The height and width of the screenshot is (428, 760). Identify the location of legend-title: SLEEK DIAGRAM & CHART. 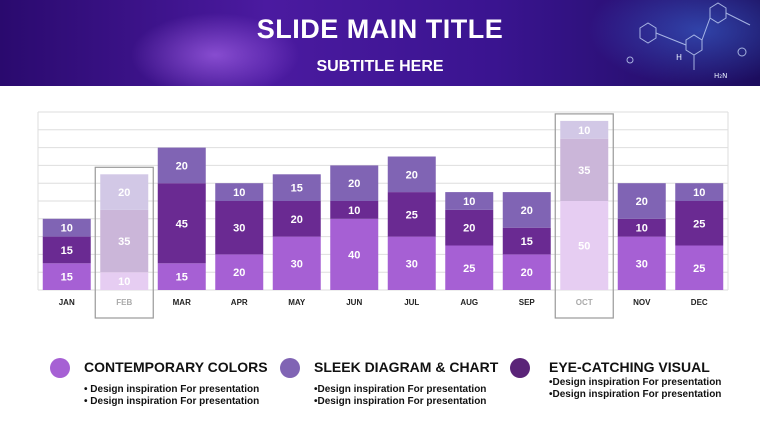
(406, 367).